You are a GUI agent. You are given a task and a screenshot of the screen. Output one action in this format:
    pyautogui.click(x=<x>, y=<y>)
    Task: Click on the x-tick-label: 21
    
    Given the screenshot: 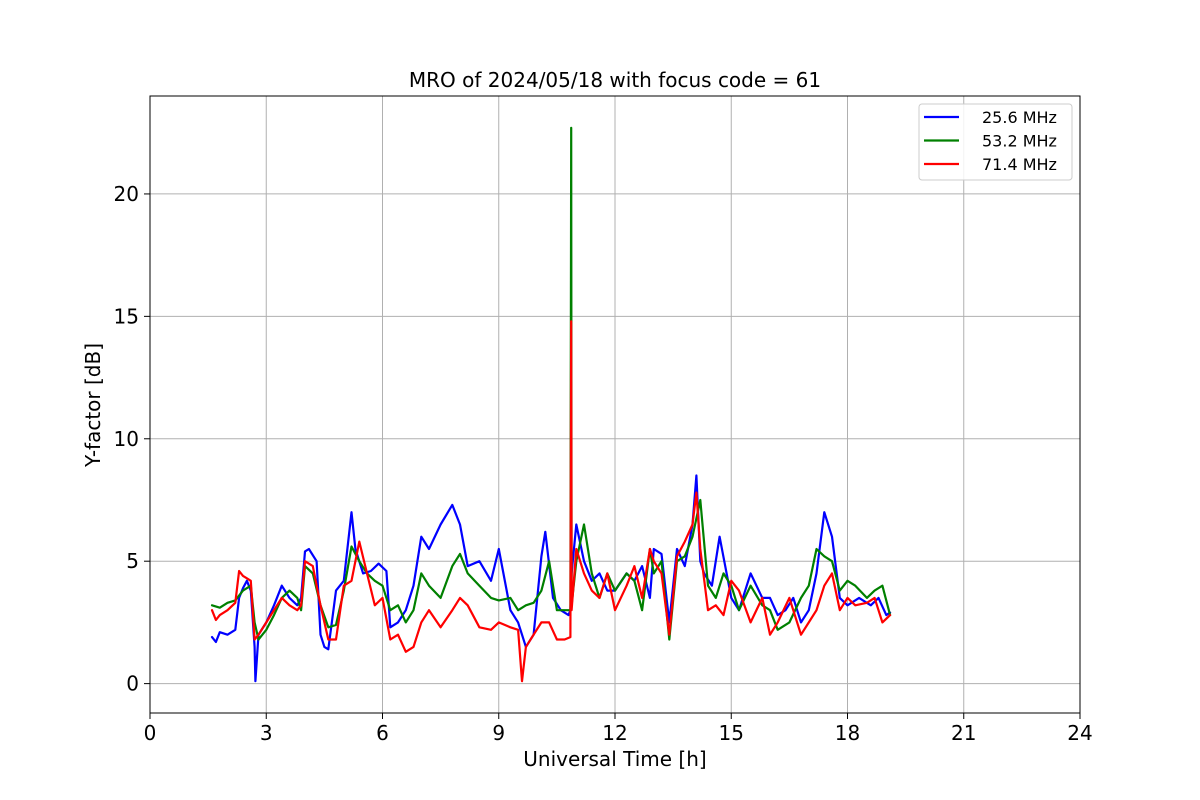 What is the action you would take?
    pyautogui.click(x=963, y=733)
    